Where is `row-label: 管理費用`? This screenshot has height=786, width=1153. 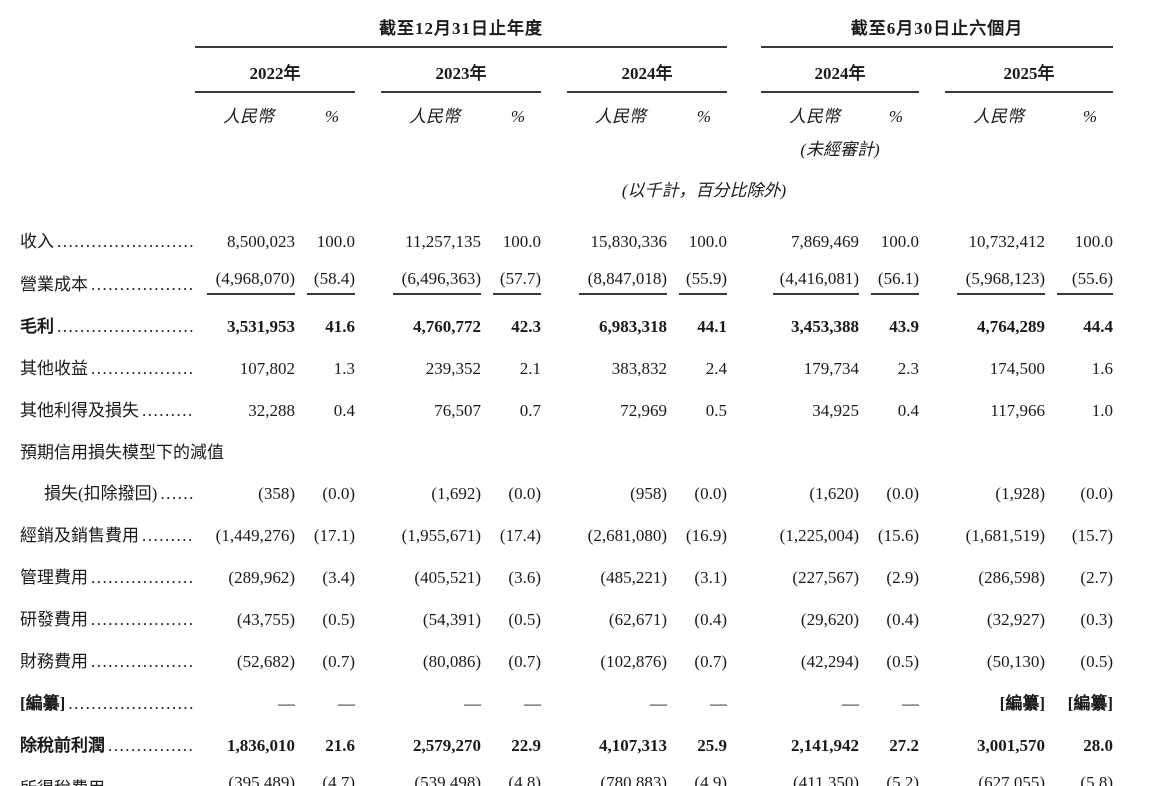
row-label: 管理費用 is located at coordinates (107, 576).